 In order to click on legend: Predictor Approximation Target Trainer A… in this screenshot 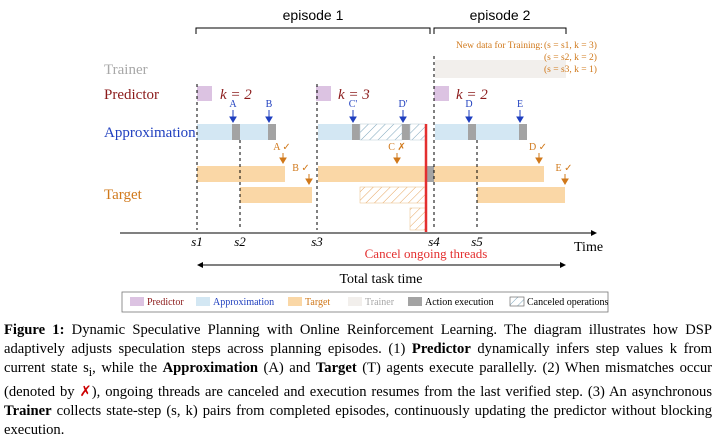, I will do `click(364, 302)`.